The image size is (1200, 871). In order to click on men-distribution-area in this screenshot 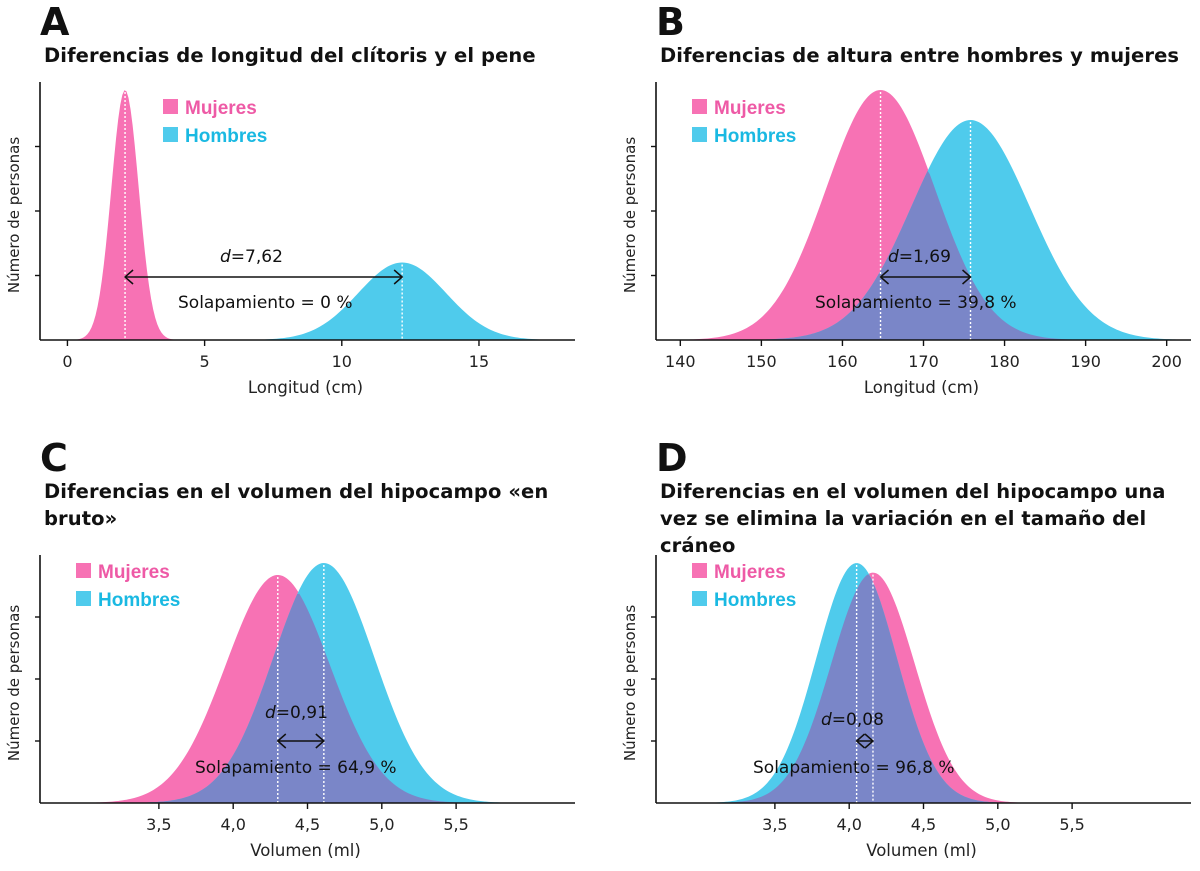, I will do `click(307, 301)`.